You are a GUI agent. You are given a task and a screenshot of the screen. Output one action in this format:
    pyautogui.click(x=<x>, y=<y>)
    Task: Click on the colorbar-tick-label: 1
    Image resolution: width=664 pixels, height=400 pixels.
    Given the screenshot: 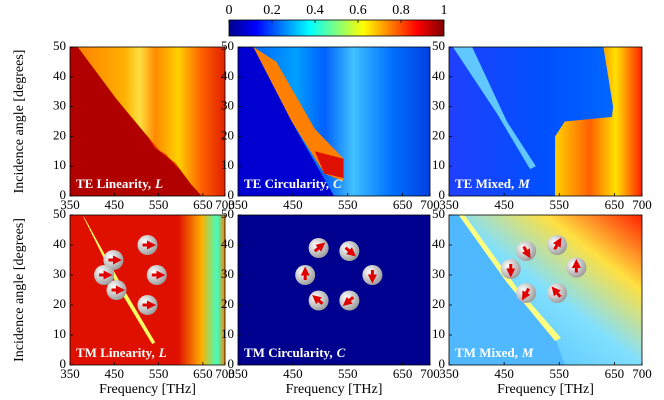 What is the action you would take?
    pyautogui.click(x=444, y=10)
    